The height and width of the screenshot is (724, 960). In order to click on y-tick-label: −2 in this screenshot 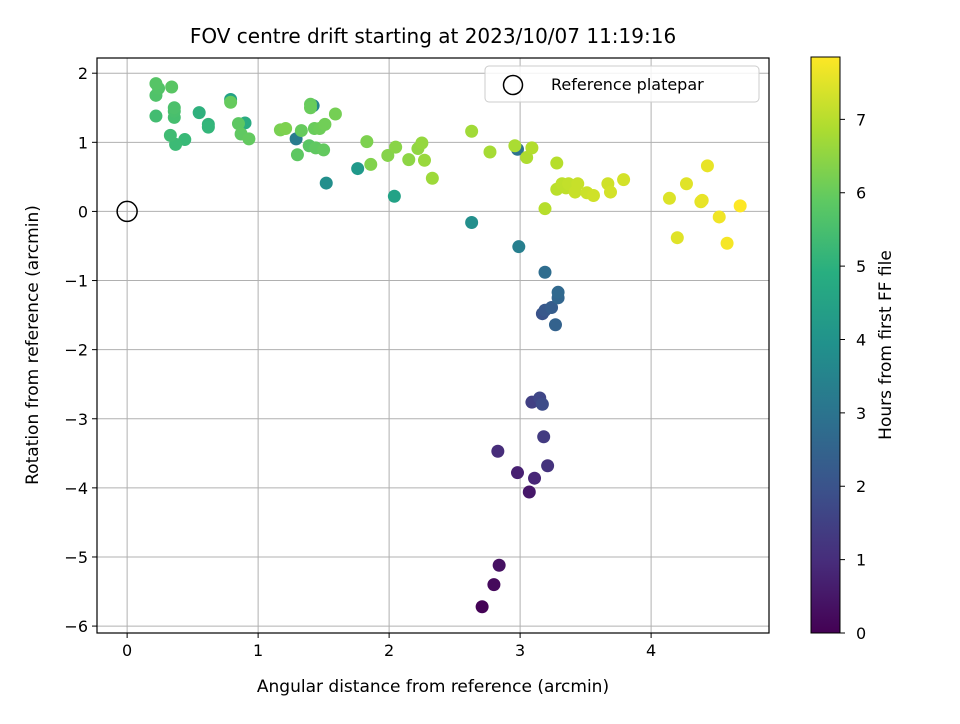, I will do `click(76, 350)`.